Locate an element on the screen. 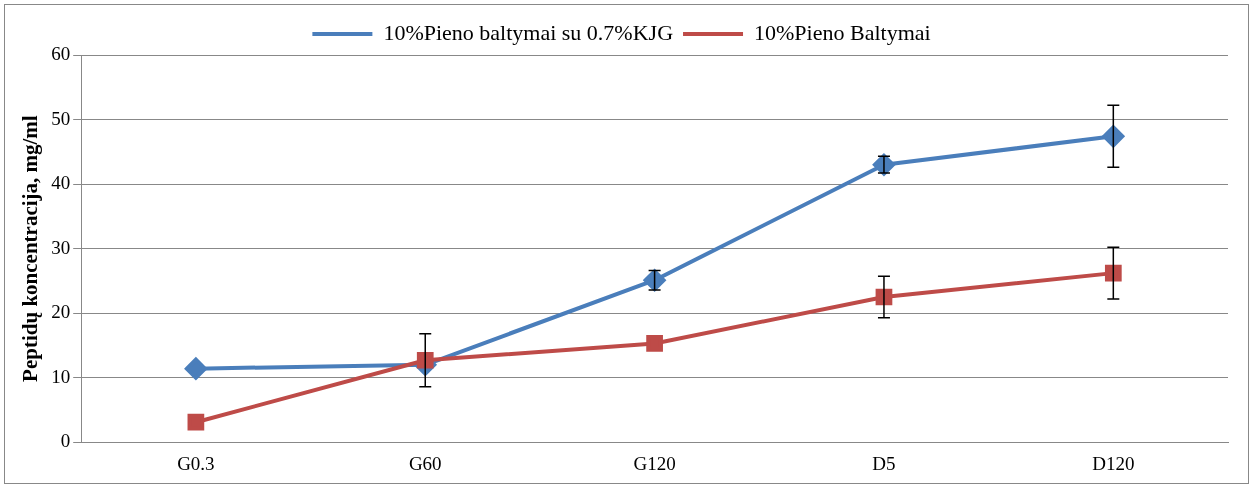  y-tick-label: 20 is located at coordinates (61, 312).